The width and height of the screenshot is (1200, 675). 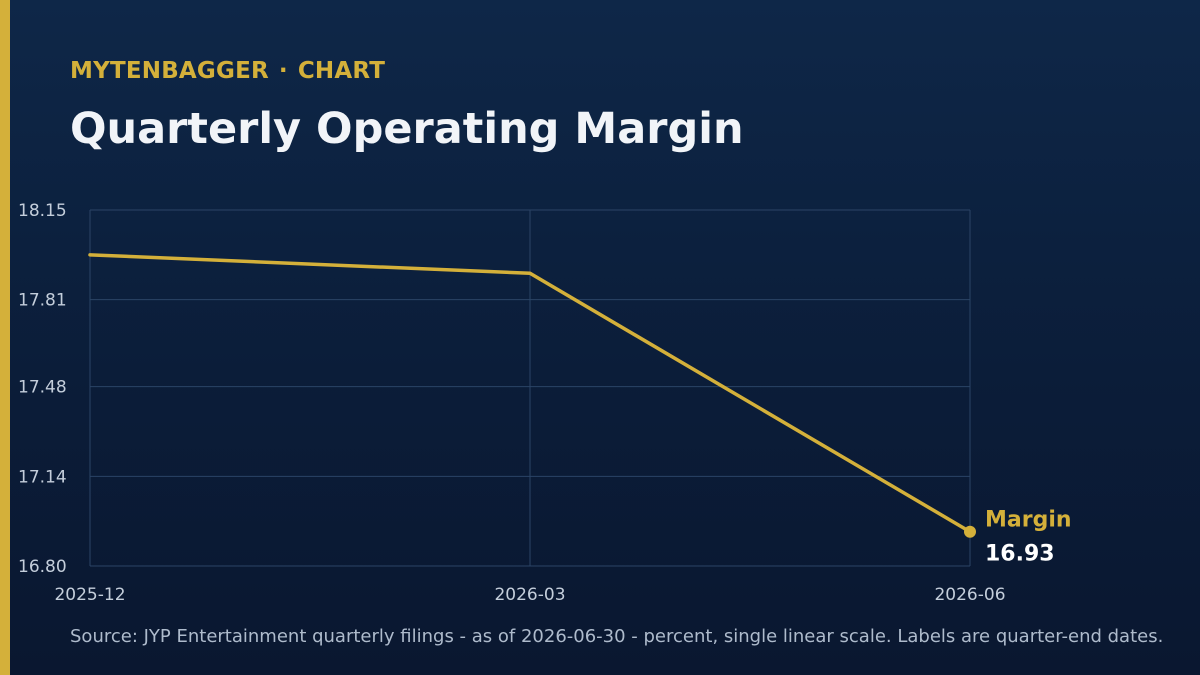 What do you see at coordinates (169, 71) in the screenshot?
I see `brand-name: MYTENBAGGER` at bounding box center [169, 71].